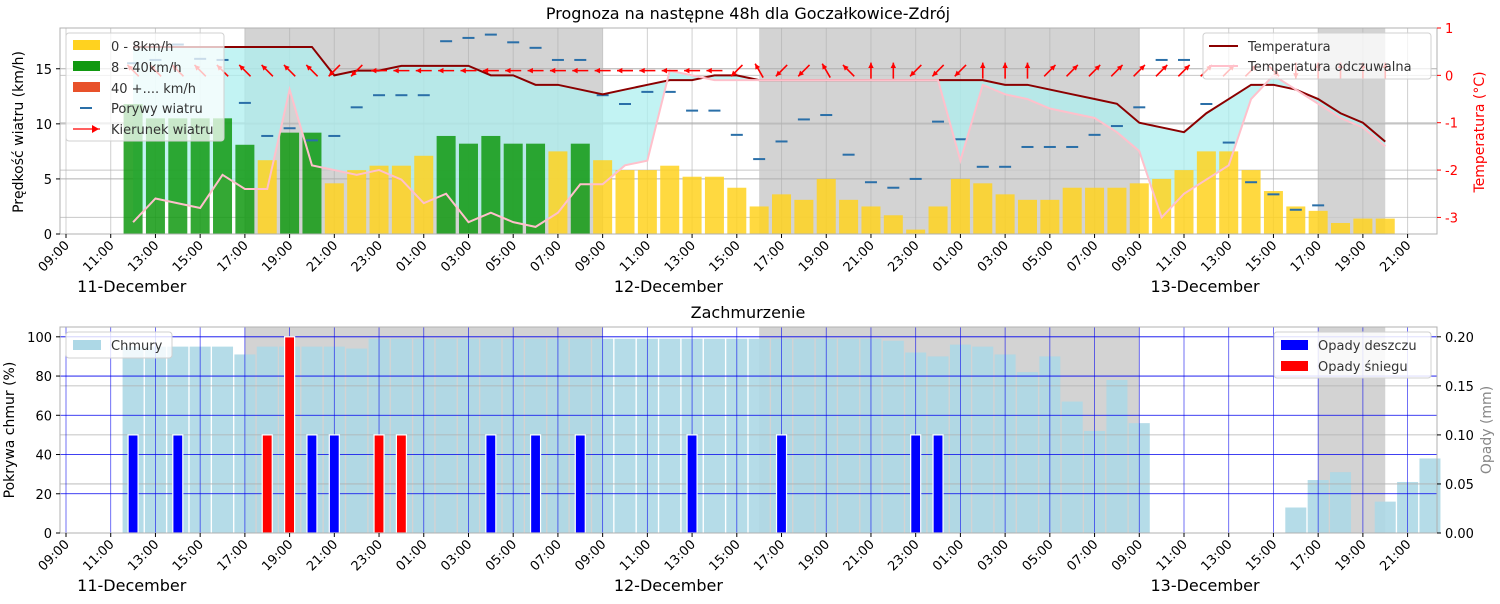  What do you see at coordinates (411, 555) in the screenshot?
I see `cloud-x-tick-label: 01:00` at bounding box center [411, 555].